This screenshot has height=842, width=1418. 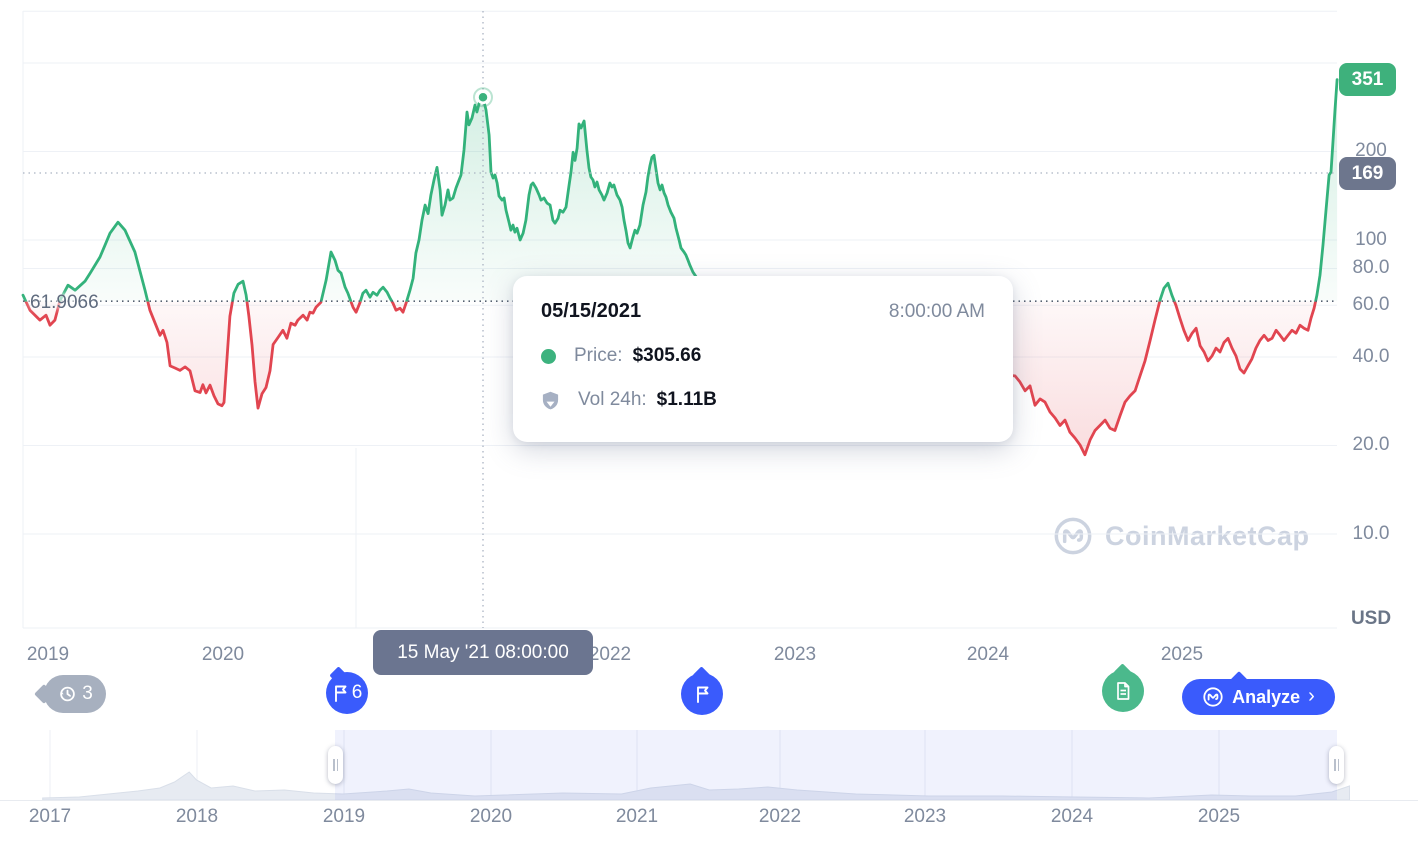 What do you see at coordinates (709, 800) in the screenshot?
I see `navigator-axis-line` at bounding box center [709, 800].